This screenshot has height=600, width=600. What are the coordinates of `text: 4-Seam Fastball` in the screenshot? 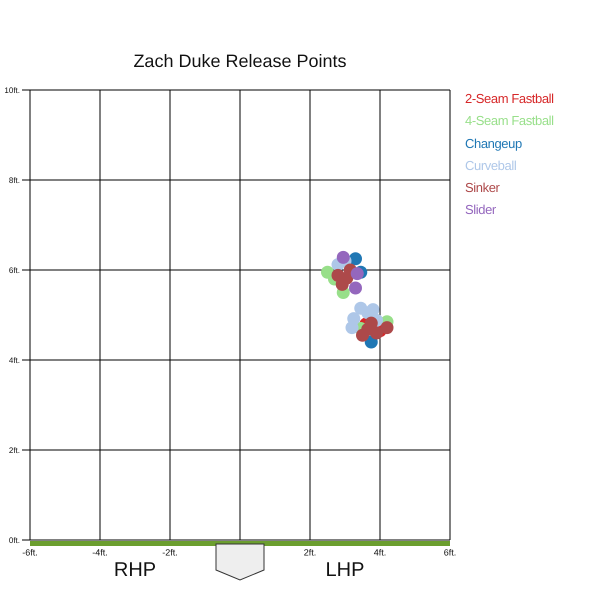 It's located at (509, 121).